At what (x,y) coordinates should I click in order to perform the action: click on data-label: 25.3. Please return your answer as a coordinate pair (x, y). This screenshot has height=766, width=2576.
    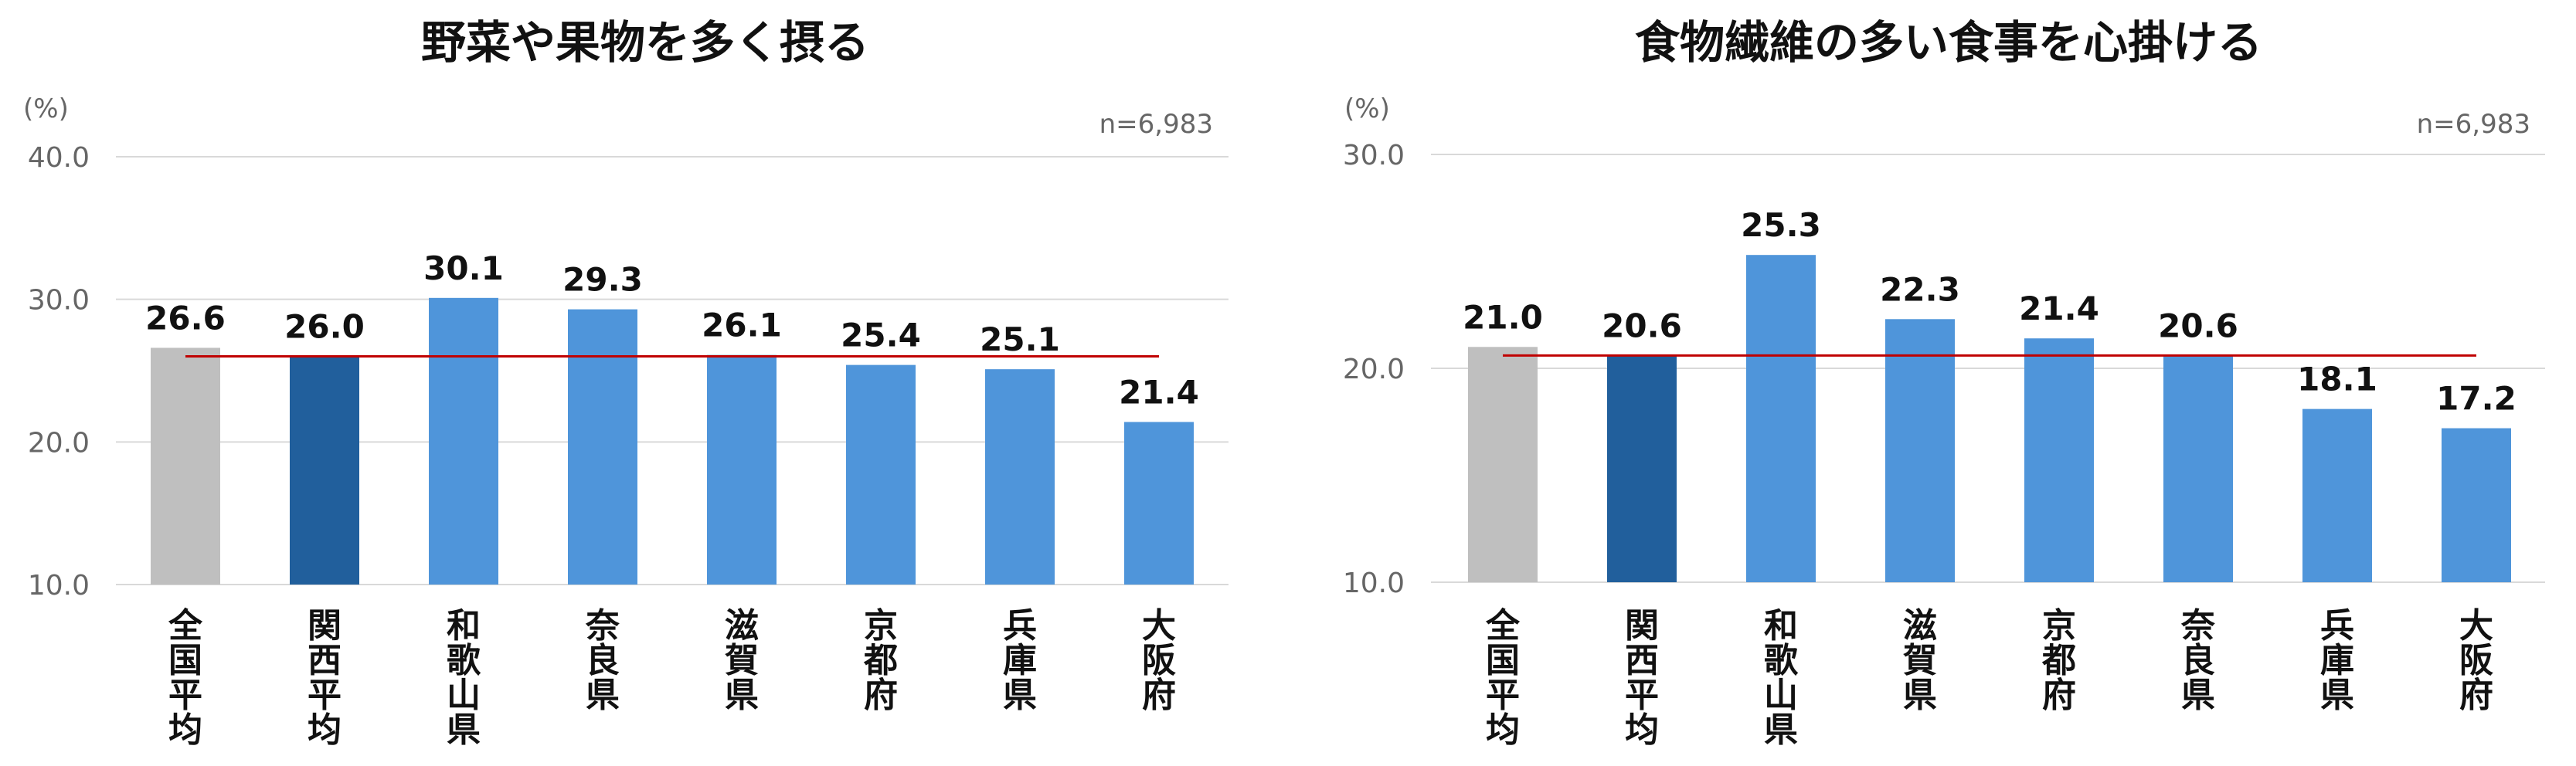
    Looking at the image, I should click on (1781, 225).